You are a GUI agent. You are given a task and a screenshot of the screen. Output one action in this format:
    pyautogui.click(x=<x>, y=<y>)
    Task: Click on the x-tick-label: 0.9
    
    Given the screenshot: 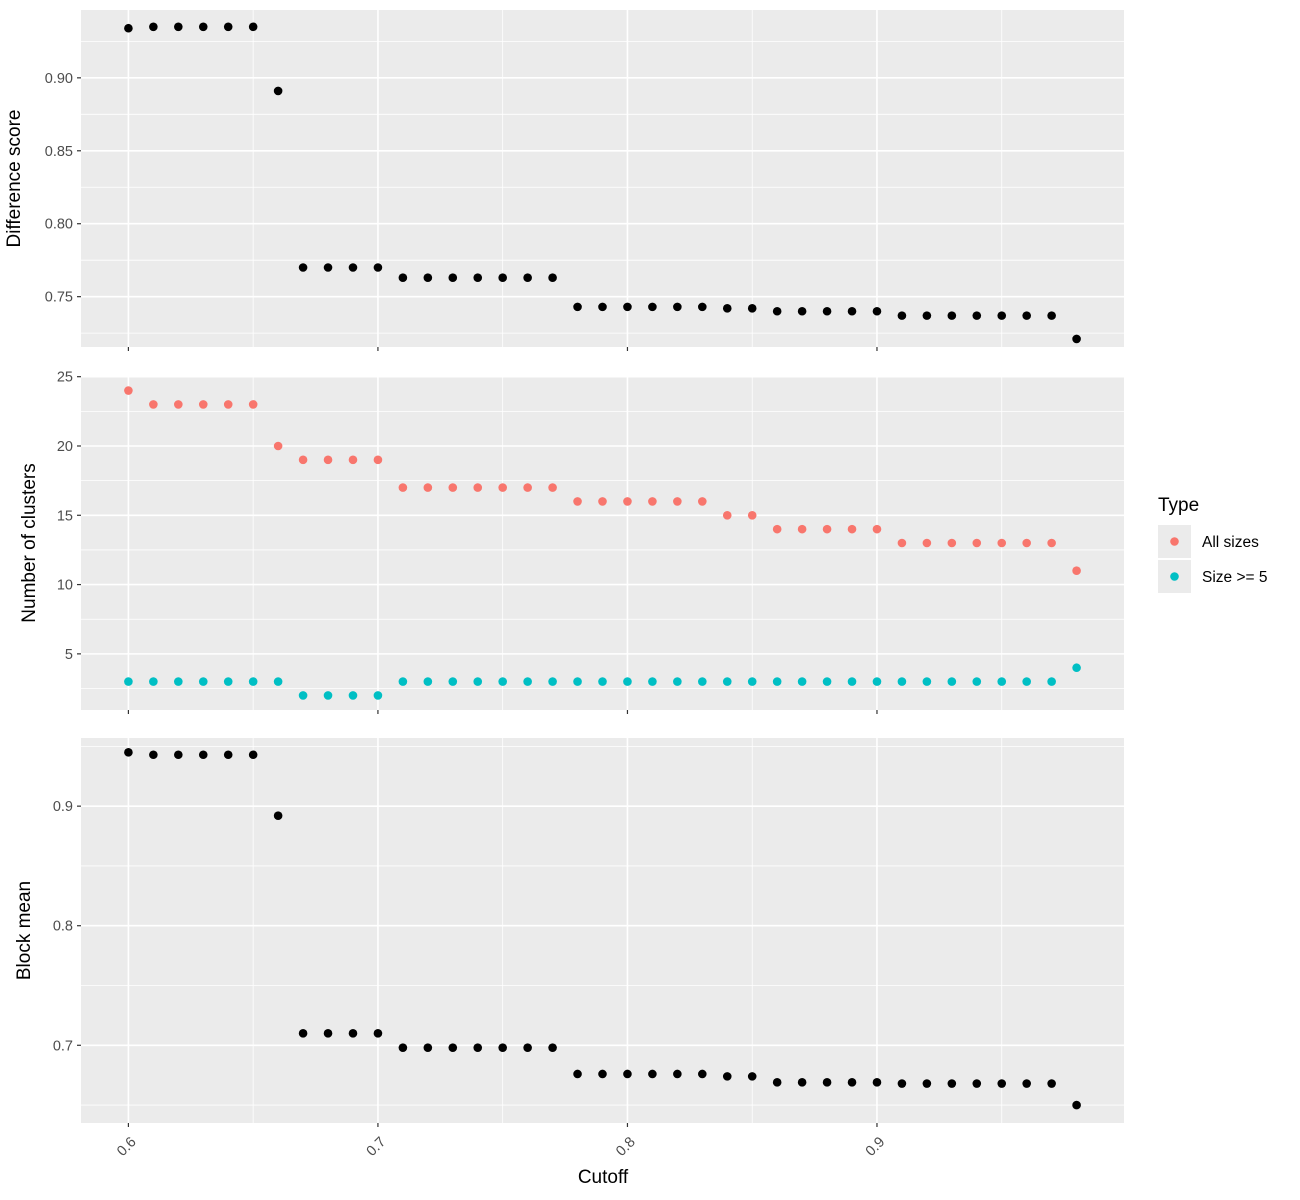 What is the action you would take?
    pyautogui.click(x=876, y=1147)
    